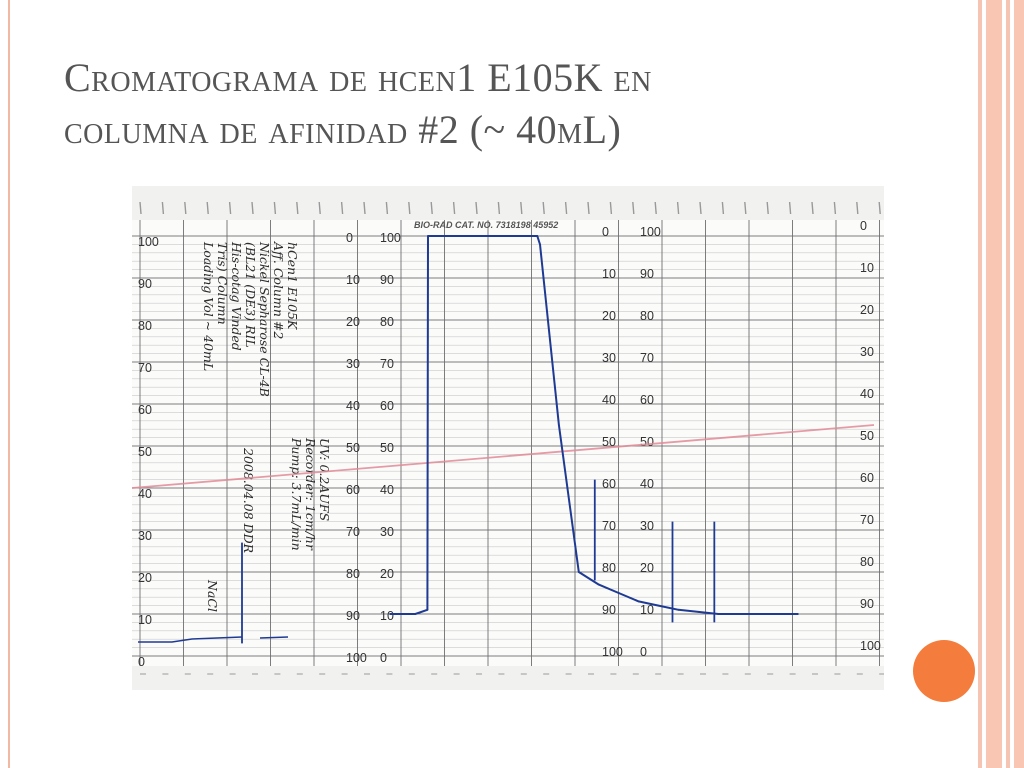 The width and height of the screenshot is (1024, 768). Describe the element at coordinates (9, 384) in the screenshot. I see `left-decor-line` at that location.